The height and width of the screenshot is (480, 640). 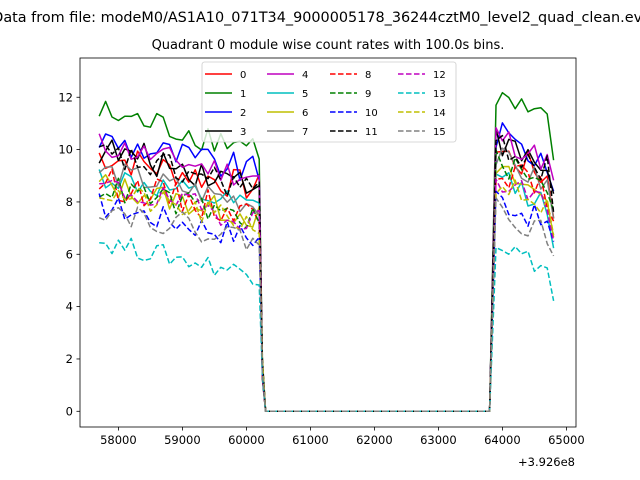 What do you see at coordinates (305, 132) in the screenshot?
I see `legend-label-7: 7` at bounding box center [305, 132].